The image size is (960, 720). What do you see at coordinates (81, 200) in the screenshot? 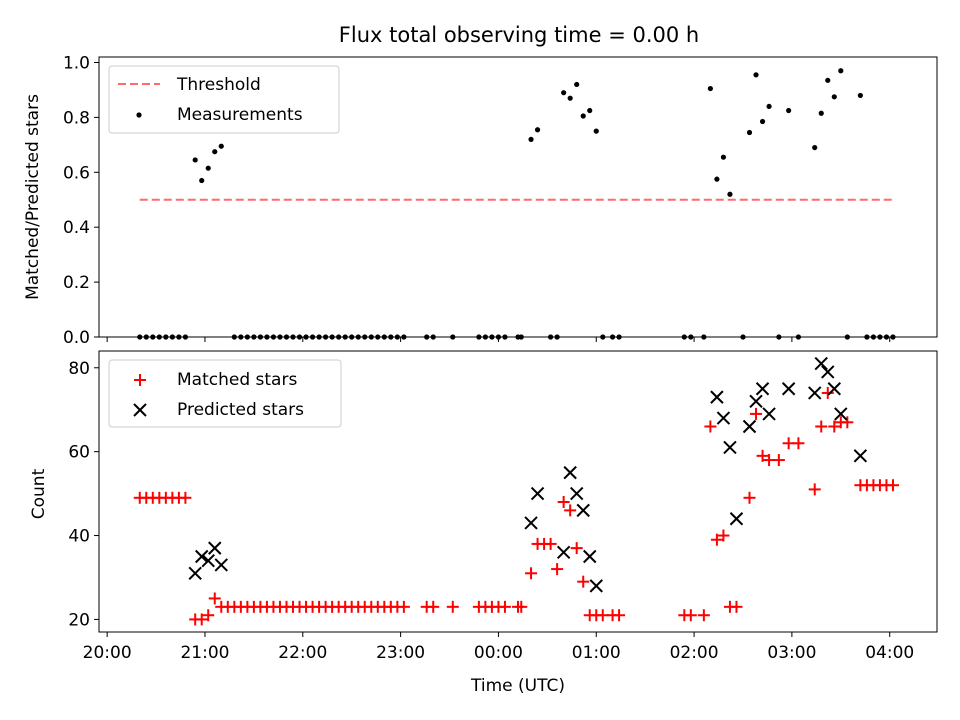
I see `top-y-ticks: 0.0 0.2 0.4 0.6 0.8 1.0` at bounding box center [81, 200].